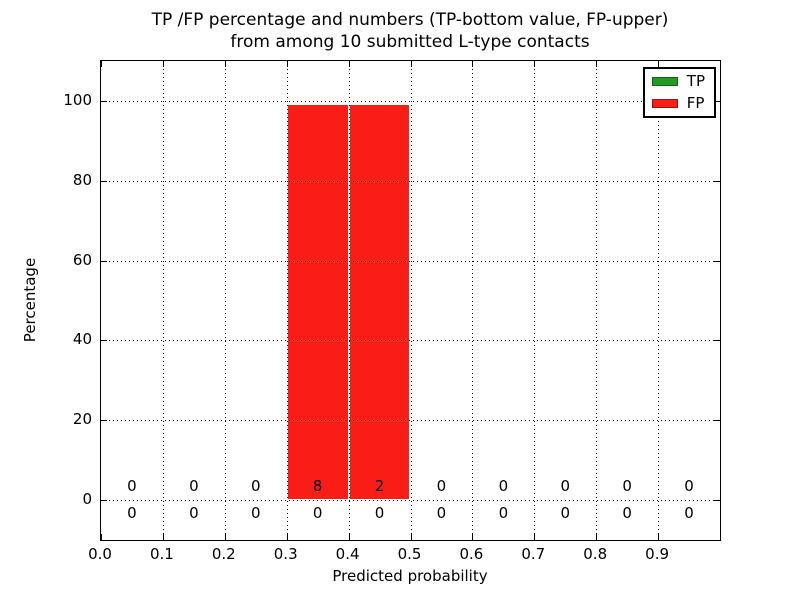 The width and height of the screenshot is (800, 600). I want to click on x-tick-label: 0.7, so click(533, 554).